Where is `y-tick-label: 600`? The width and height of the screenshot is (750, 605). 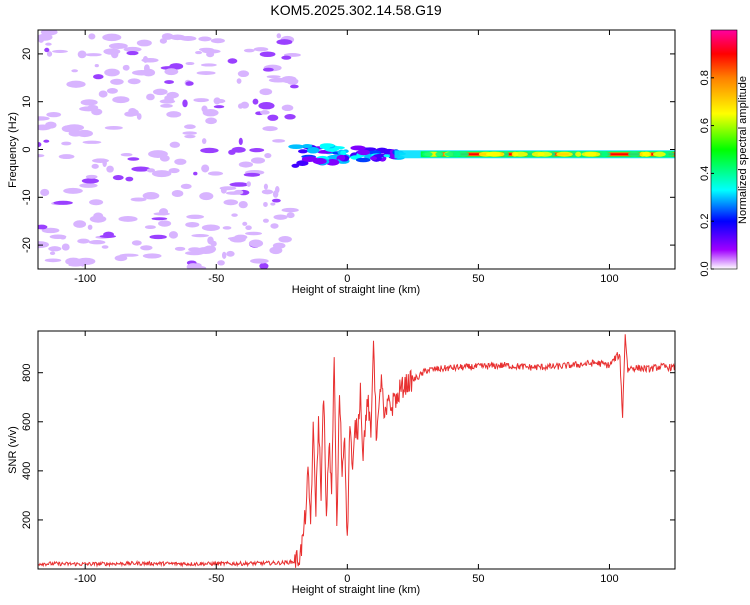
y-tick-label: 600 is located at coordinates (27, 422).